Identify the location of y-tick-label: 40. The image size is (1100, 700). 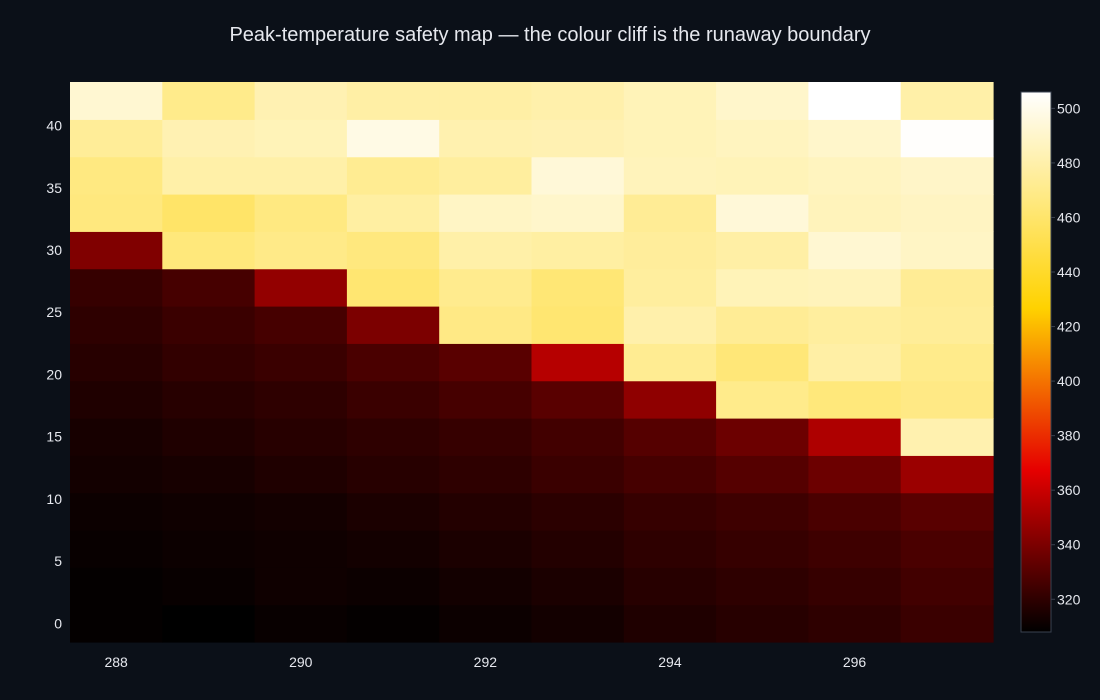
(54, 126).